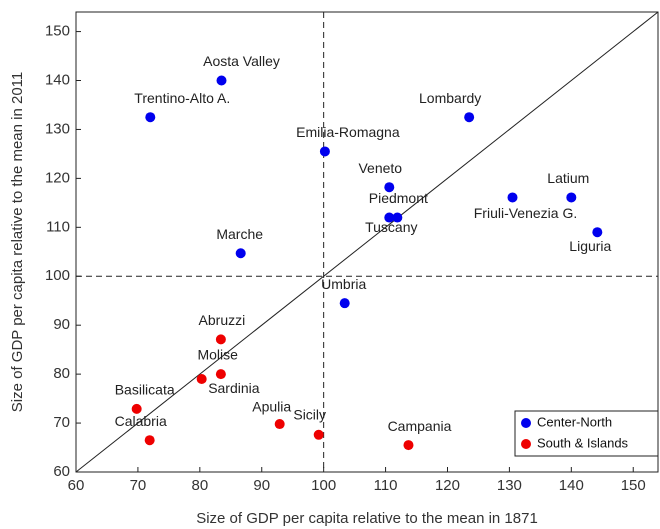  Describe the element at coordinates (61, 324) in the screenshot. I see `y-tick-label: 90` at that location.